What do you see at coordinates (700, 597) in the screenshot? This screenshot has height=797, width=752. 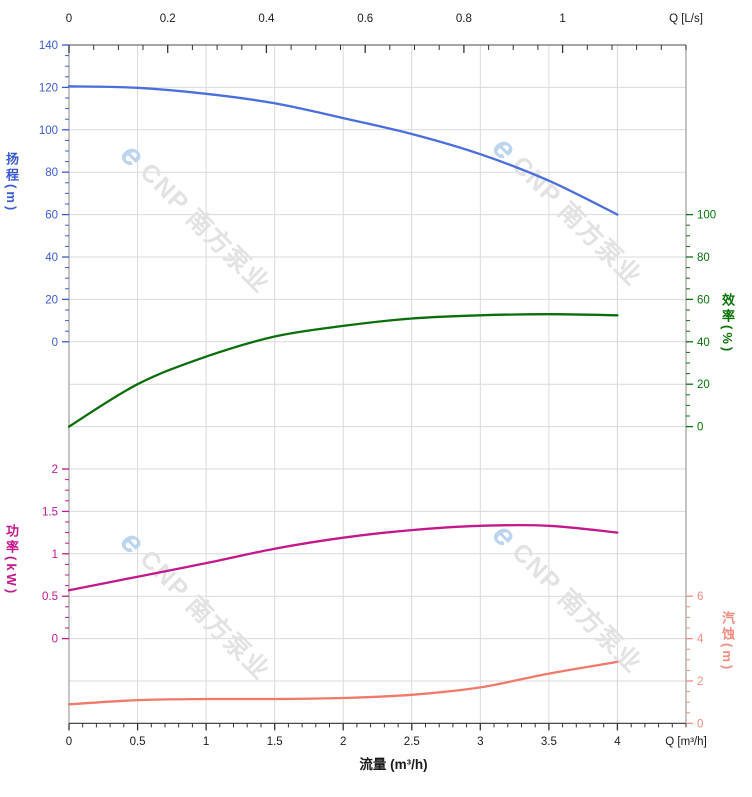 I see `tick-label: 6` at bounding box center [700, 597].